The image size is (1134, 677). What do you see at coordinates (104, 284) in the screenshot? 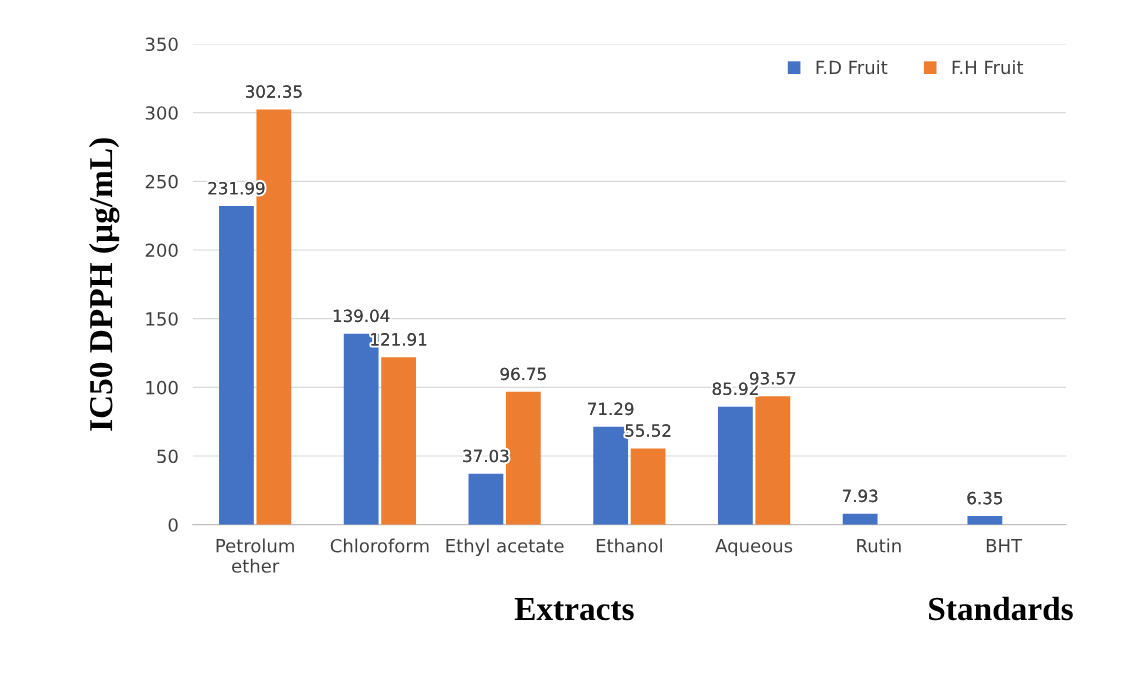
I see `y-axis-title: IC50 DPPH (µg/mL)` at bounding box center [104, 284].